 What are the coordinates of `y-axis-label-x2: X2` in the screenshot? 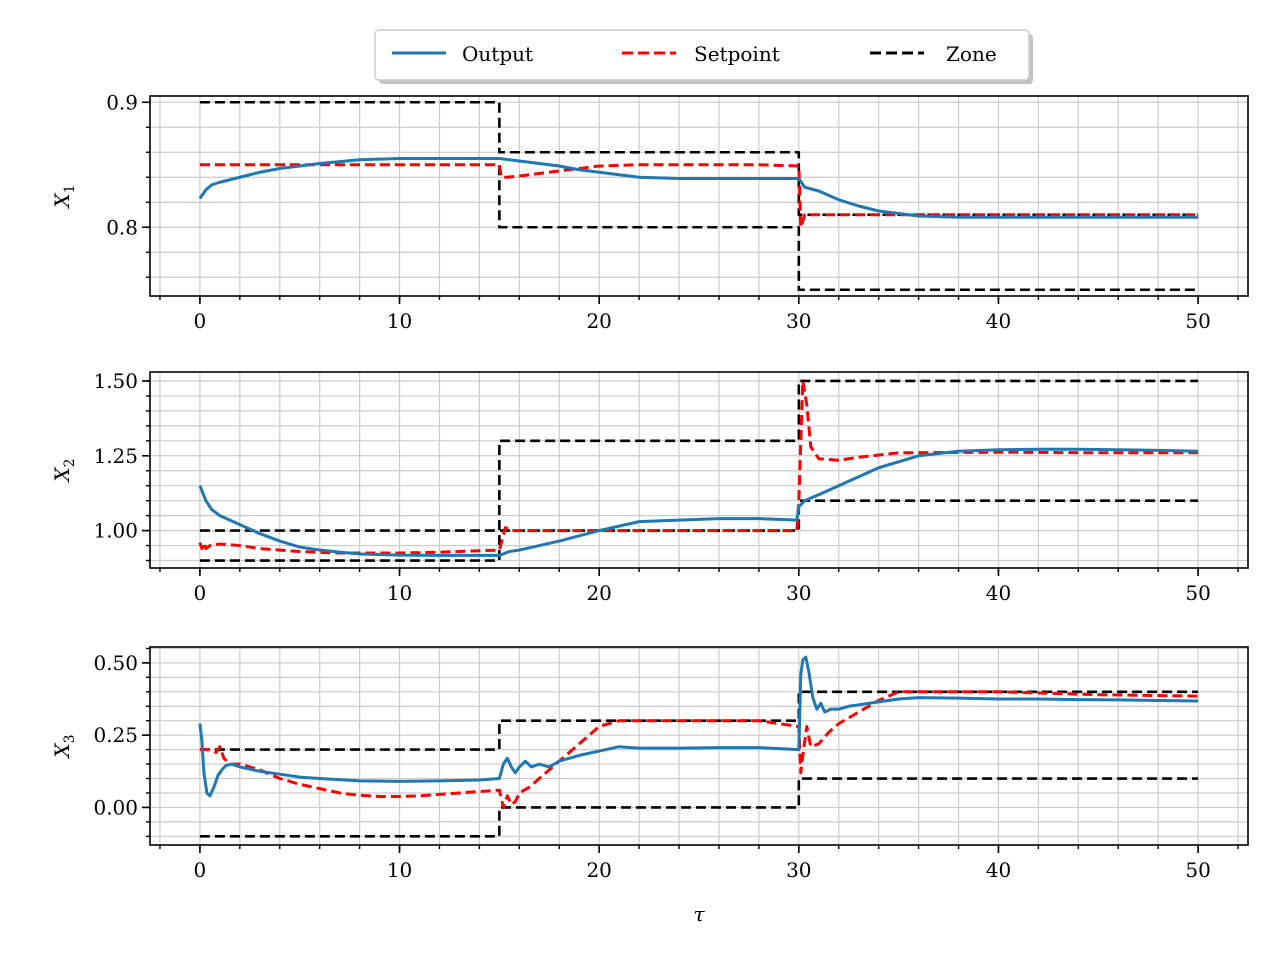 It's located at (64, 470).